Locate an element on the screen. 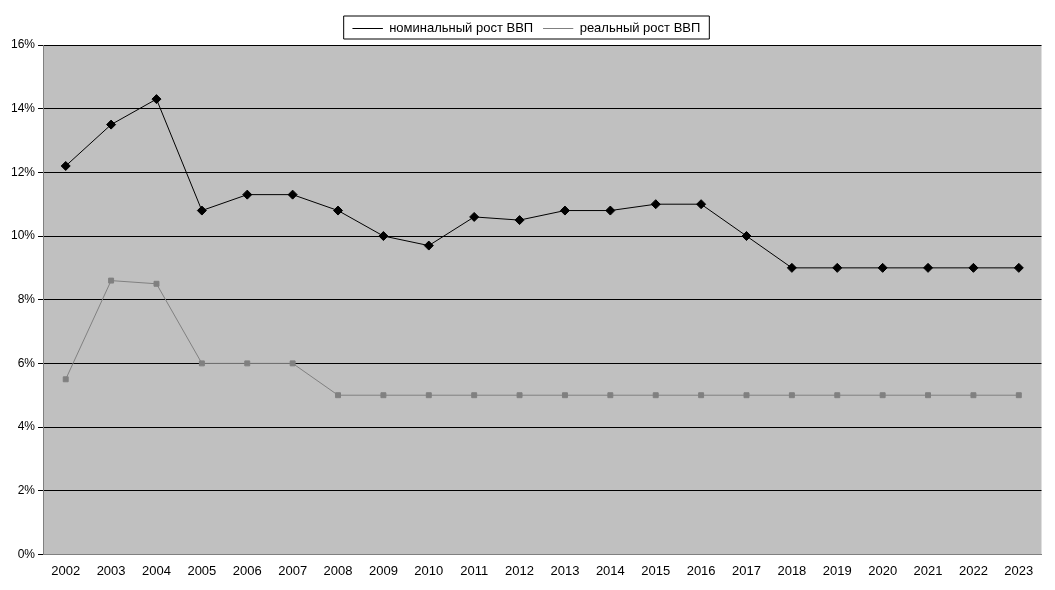 The width and height of the screenshot is (1055, 590). x-tick-label: 2010 is located at coordinates (429, 570).